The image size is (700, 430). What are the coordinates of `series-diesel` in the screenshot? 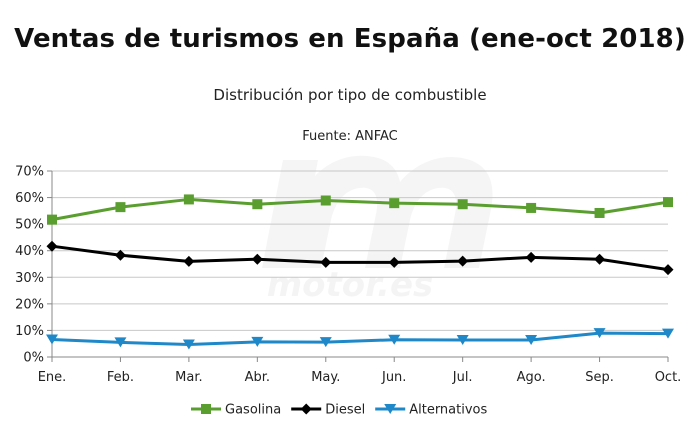 It's located at (360, 258).